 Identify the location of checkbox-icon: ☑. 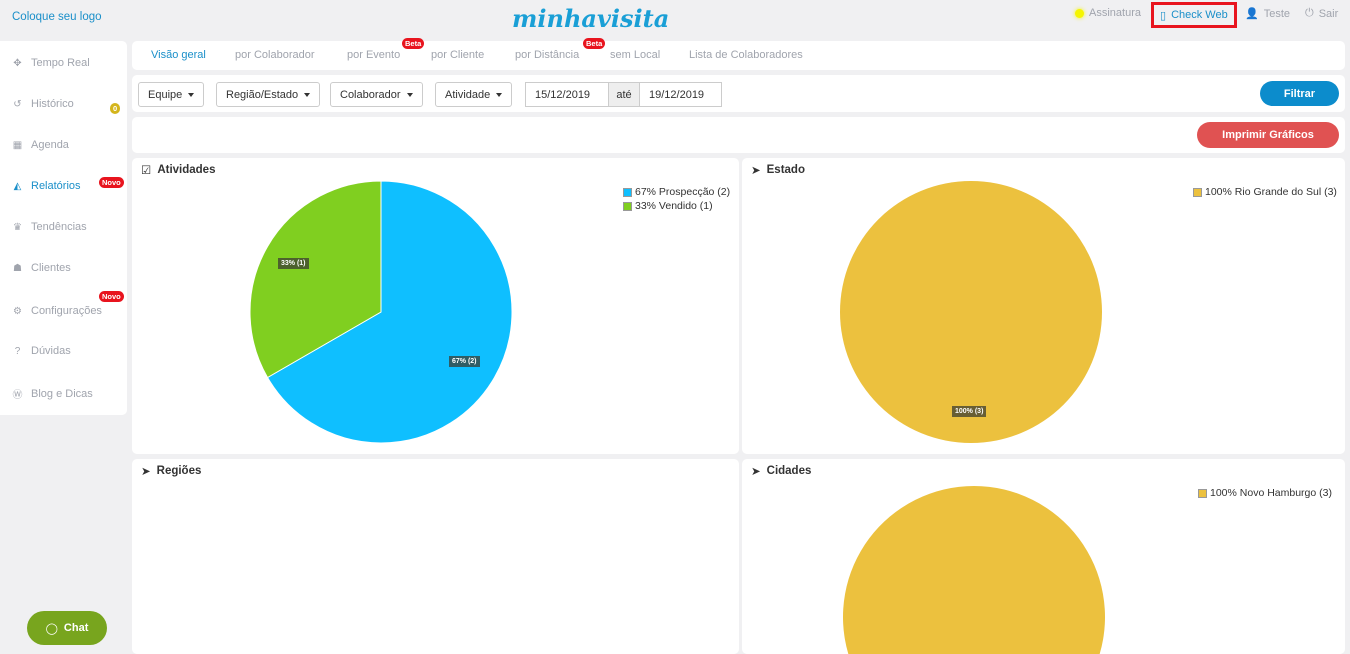
(146, 171).